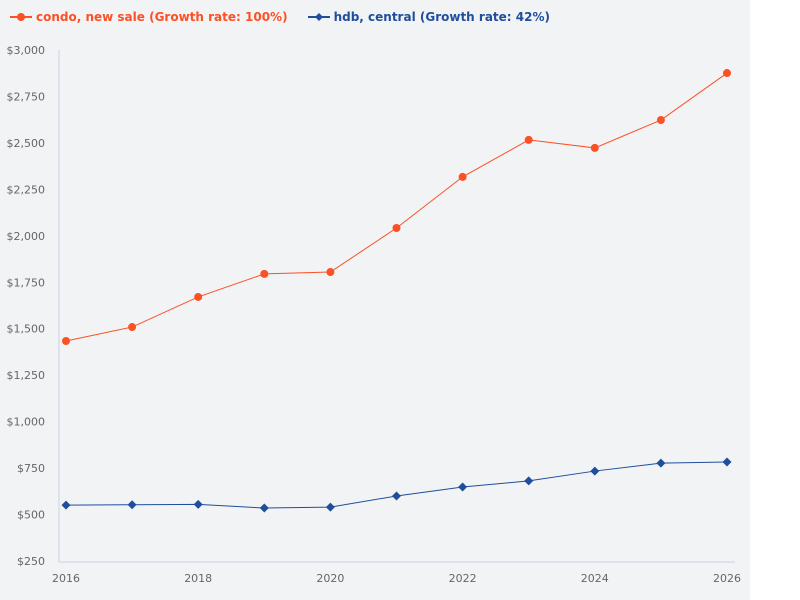 The width and height of the screenshot is (800, 600). Describe the element at coordinates (66, 578) in the screenshot. I see `x-tick-label: 2016` at that location.